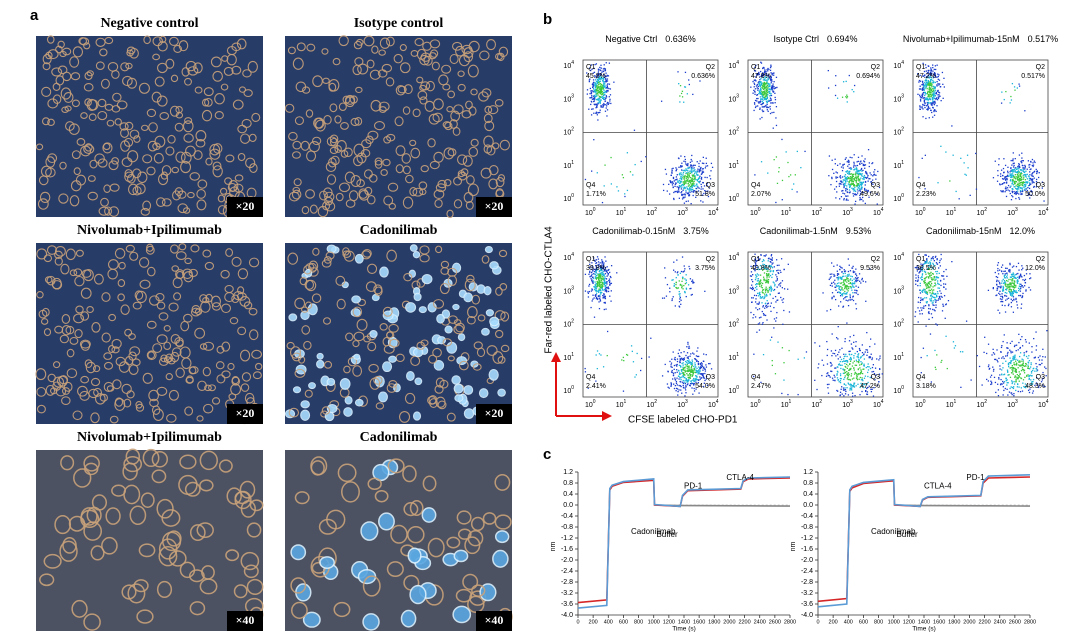 Image resolution: width=1080 pixels, height=644 pixels. I want to click on image-title: Cadonilimab, so click(399, 437).